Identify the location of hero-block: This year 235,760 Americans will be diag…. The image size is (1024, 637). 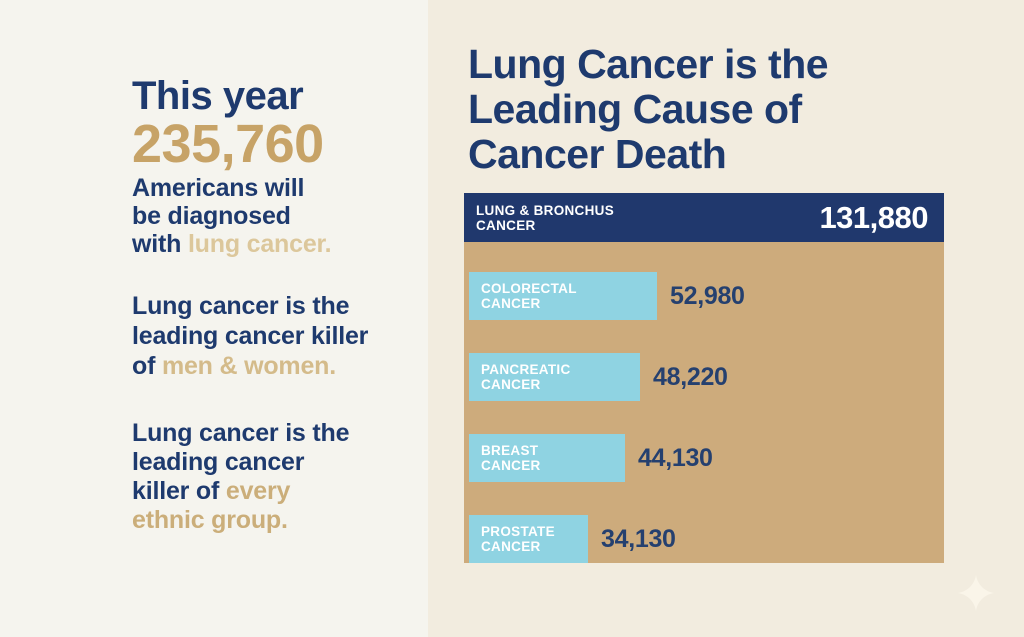
(277, 166).